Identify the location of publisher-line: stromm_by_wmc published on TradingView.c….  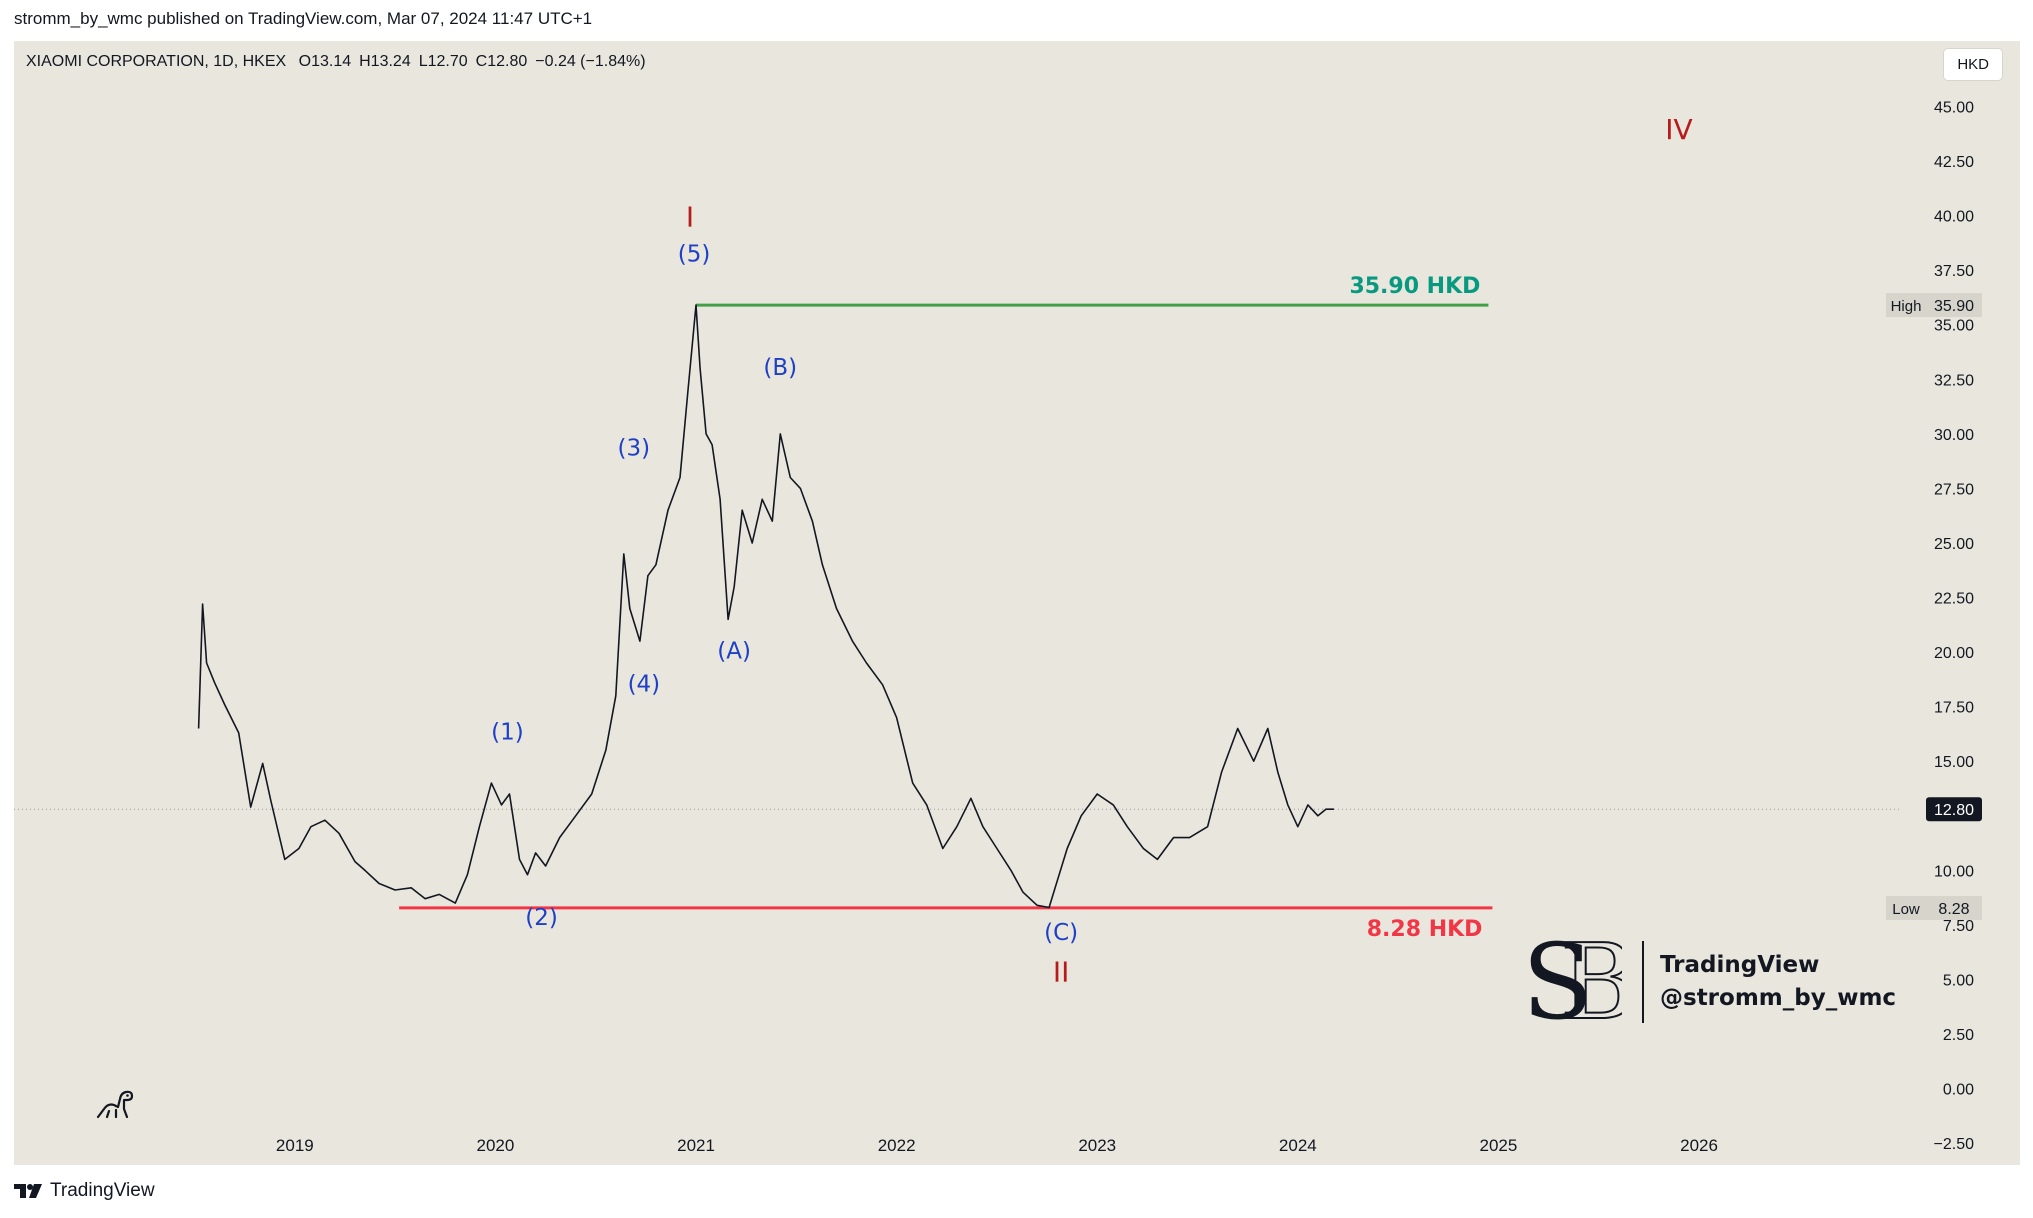
(303, 18).